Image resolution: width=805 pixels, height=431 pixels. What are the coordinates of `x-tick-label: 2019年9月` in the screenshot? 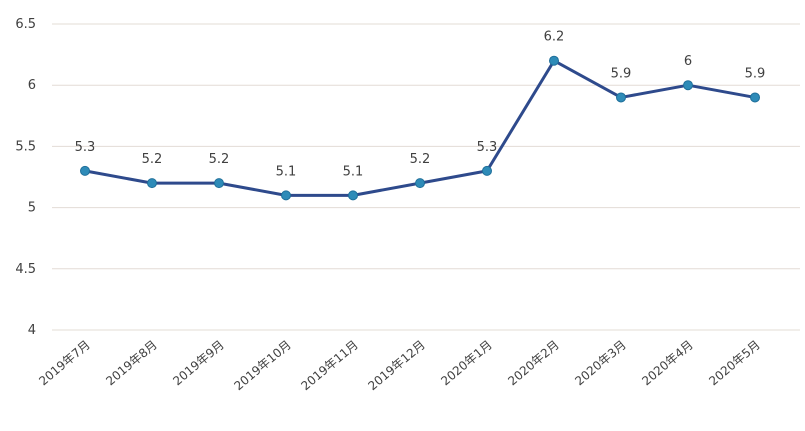 It's located at (198, 363).